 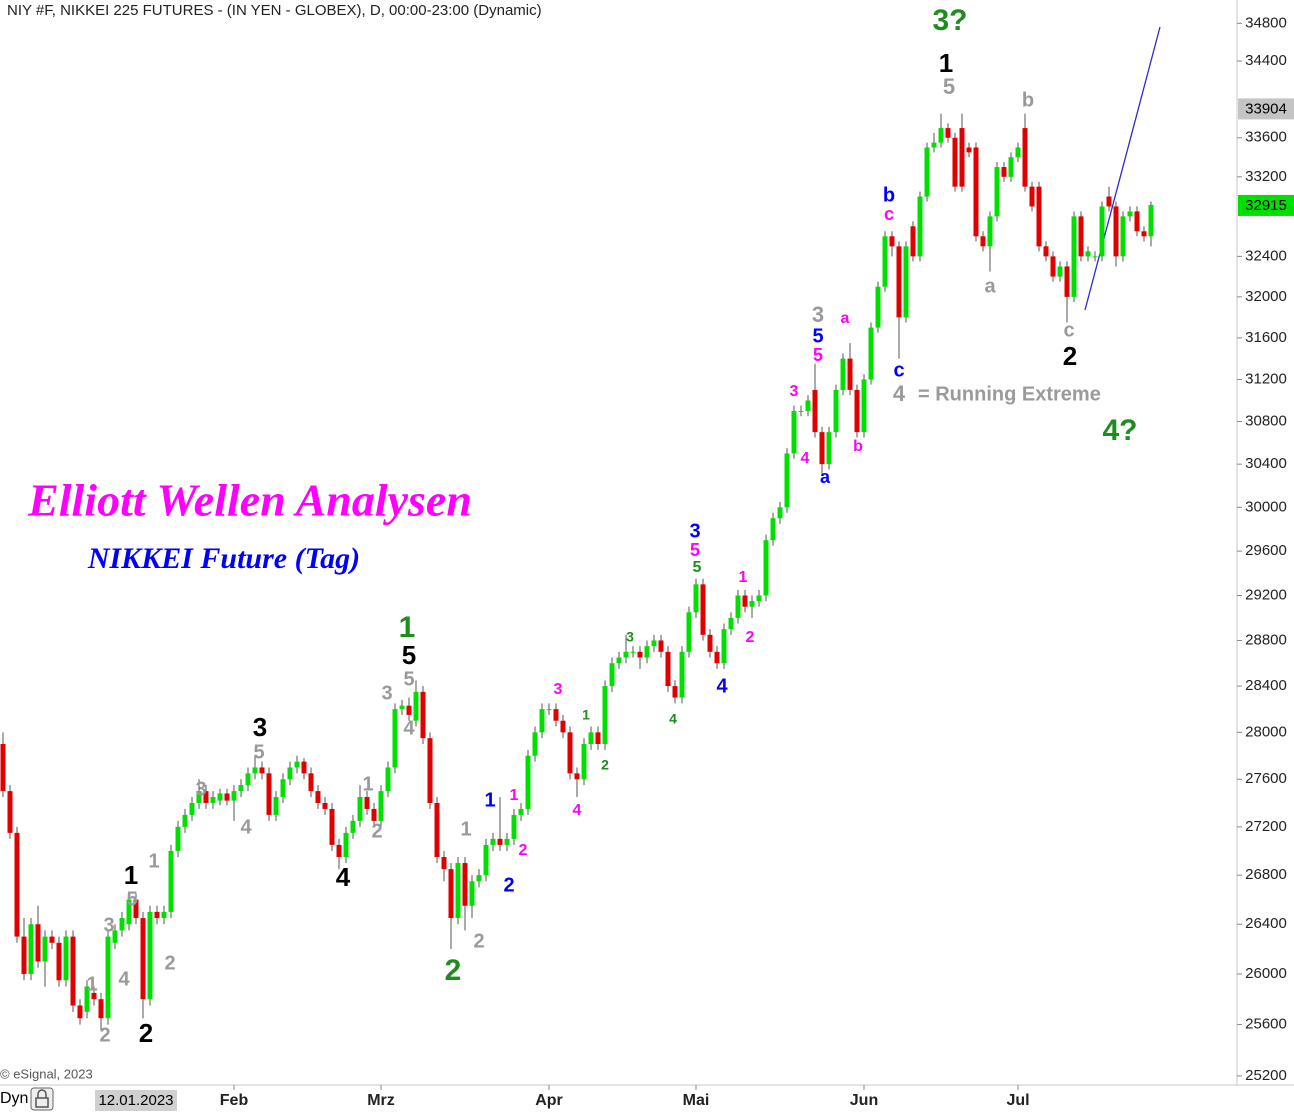 I want to click on overlay-subtitle: NIKKEI Future (Tag), so click(x=223, y=558).